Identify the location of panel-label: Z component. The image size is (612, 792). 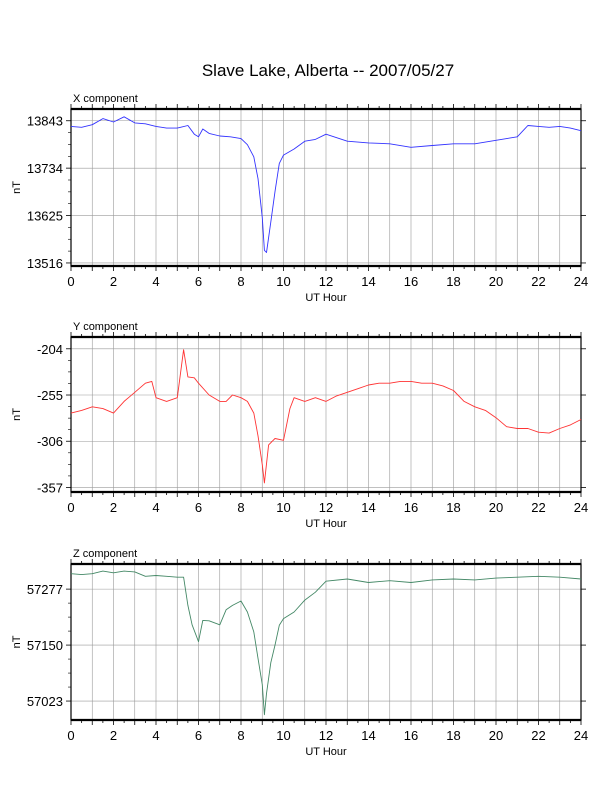
(105, 554).